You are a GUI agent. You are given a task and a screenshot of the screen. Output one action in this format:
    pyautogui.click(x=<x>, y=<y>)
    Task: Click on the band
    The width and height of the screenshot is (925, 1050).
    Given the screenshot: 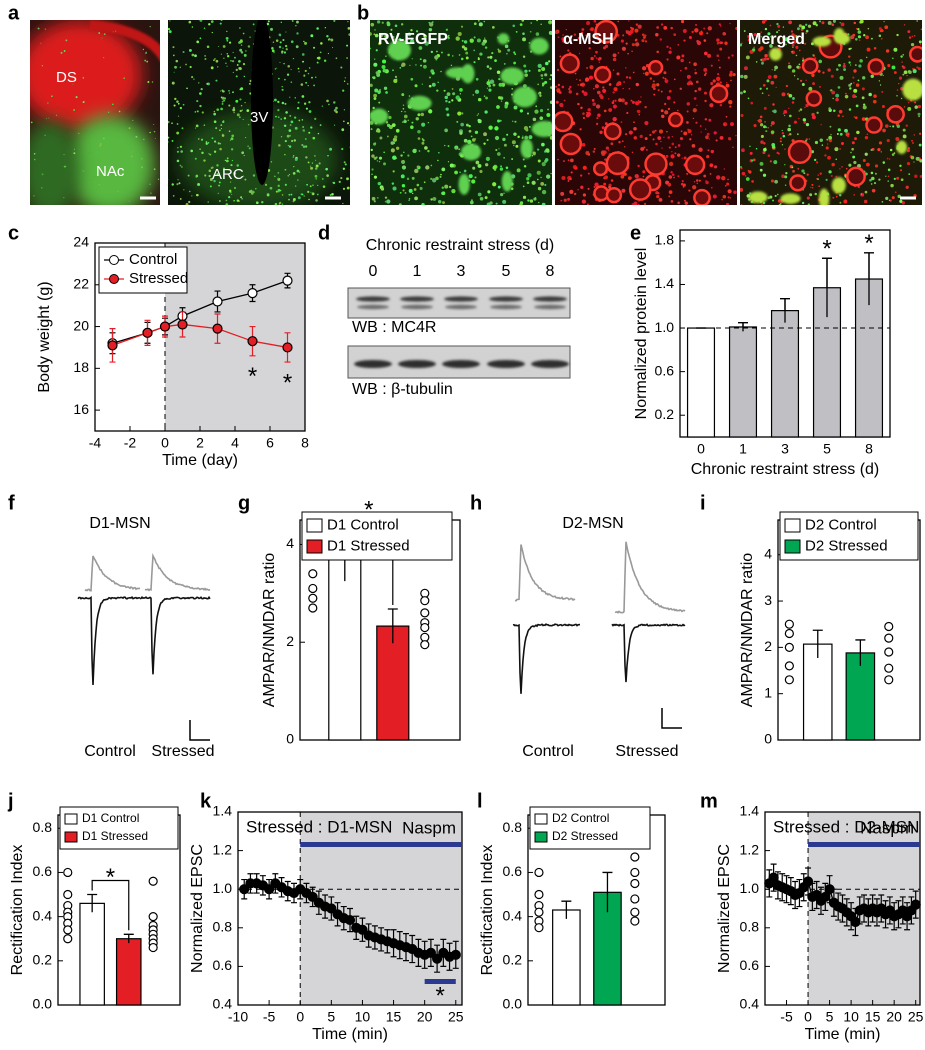 What is the action you would take?
    pyautogui.click(x=461, y=299)
    